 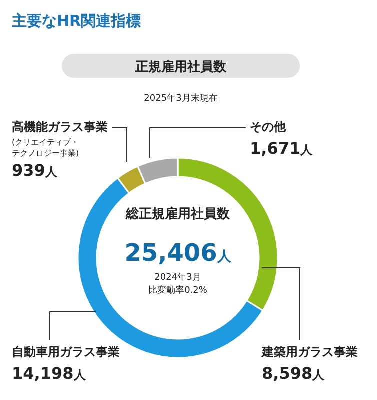 I want to click on slice-label: 自動車用ガラス事業, so click(x=66, y=352).